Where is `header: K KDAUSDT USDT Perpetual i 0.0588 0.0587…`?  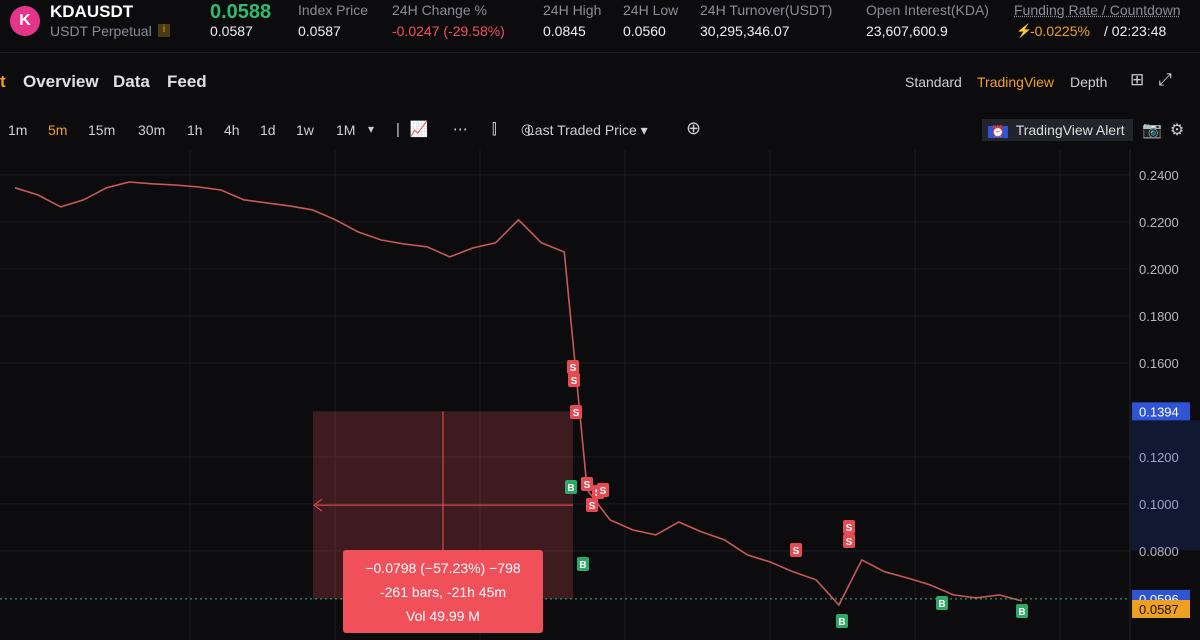
header: K KDAUSDT USDT Perpetual i 0.0588 0.0587… is located at coordinates (600, 26).